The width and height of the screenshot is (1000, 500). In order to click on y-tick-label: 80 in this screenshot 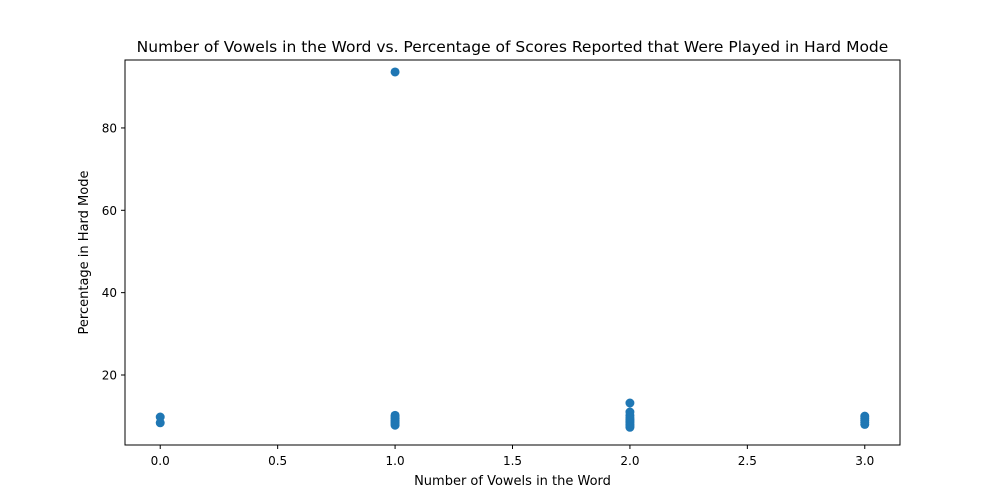, I will do `click(109, 128)`.